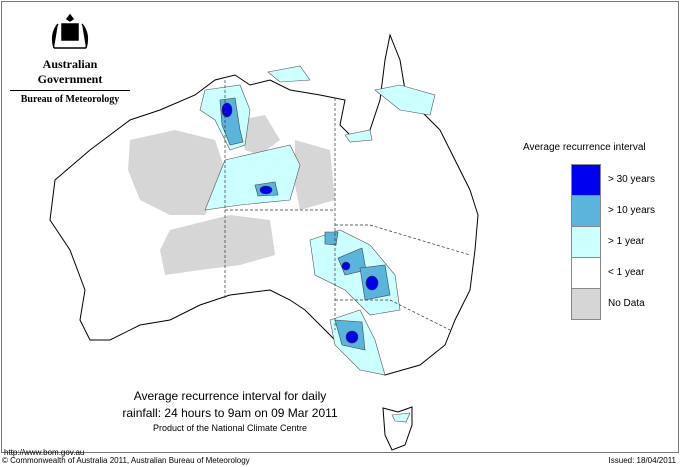 The width and height of the screenshot is (680, 467). What do you see at coordinates (70, 97) in the screenshot?
I see `bureau-title: Bureau of Meteorology` at bounding box center [70, 97].